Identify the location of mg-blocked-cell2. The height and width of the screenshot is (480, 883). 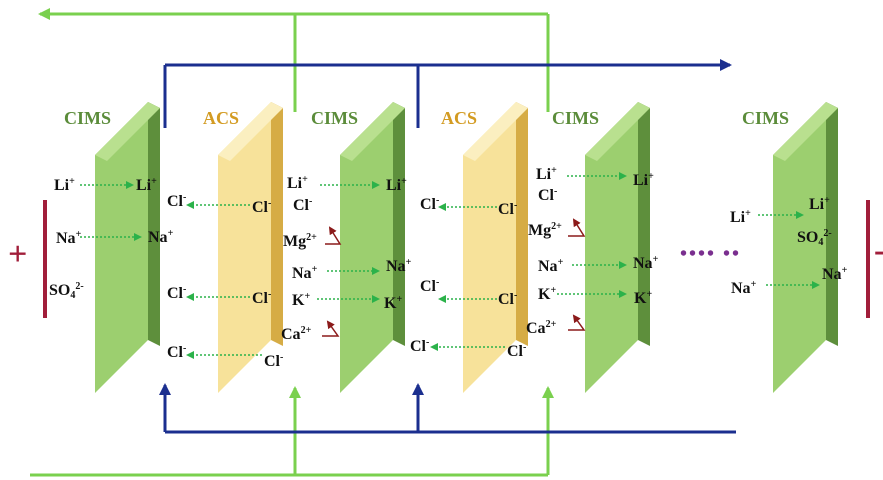
(333, 235).